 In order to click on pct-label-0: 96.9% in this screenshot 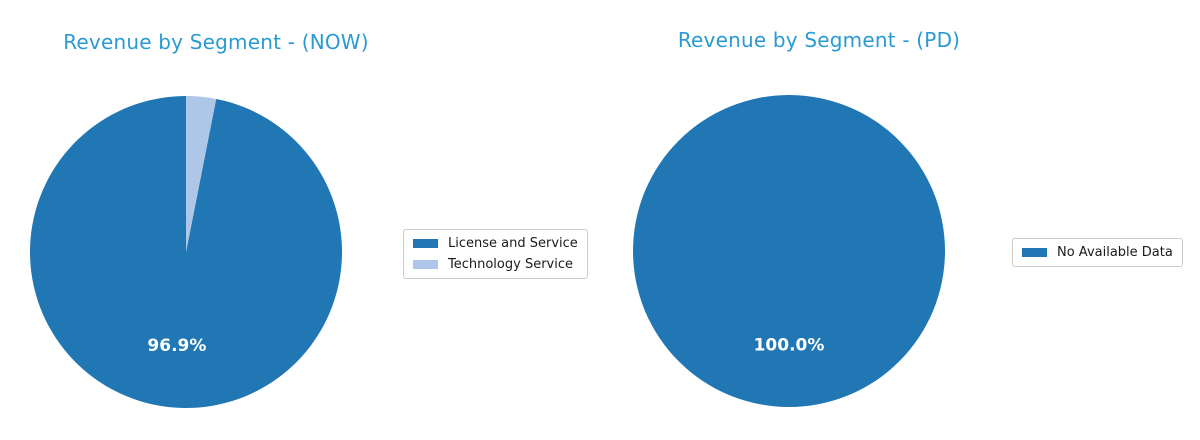, I will do `click(176, 346)`.